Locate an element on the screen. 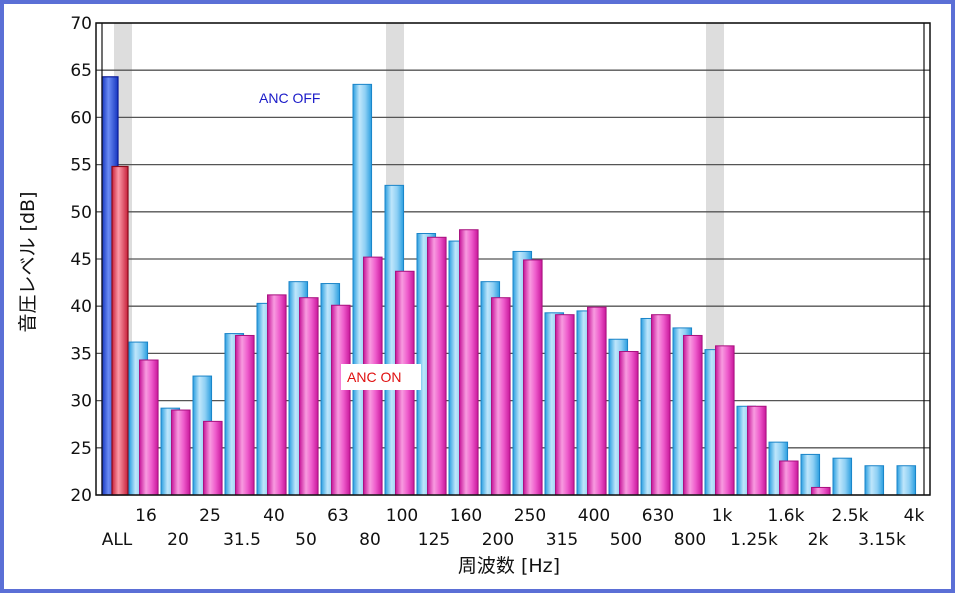 The image size is (955, 593). x-tick-label: 1.25k is located at coordinates (754, 540).